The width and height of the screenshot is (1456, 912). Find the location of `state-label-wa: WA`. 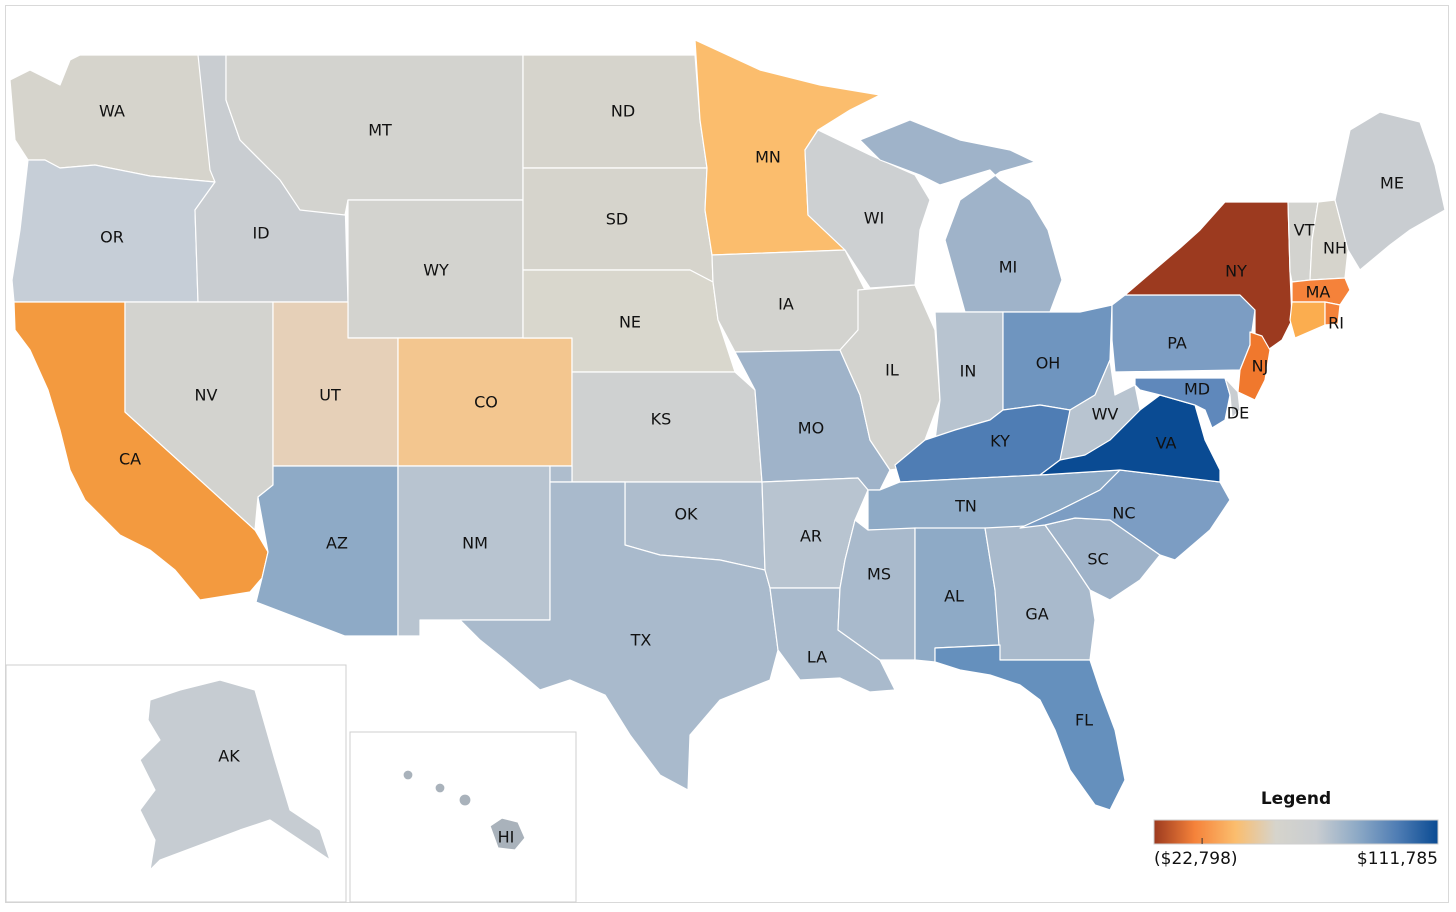

state-label-wa: WA is located at coordinates (112, 111).